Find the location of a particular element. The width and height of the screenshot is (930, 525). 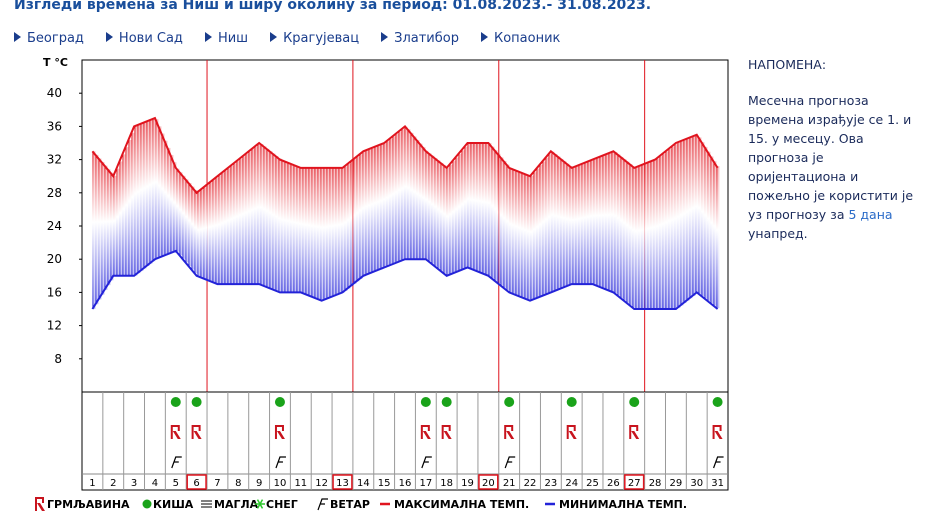

note-link: 5 дана is located at coordinates (870, 214).